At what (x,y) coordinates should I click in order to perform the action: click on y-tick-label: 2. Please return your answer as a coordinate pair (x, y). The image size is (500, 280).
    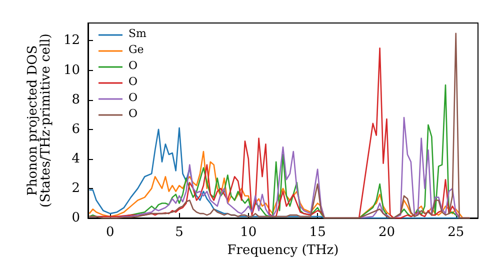
    Looking at the image, I should click on (76, 188).